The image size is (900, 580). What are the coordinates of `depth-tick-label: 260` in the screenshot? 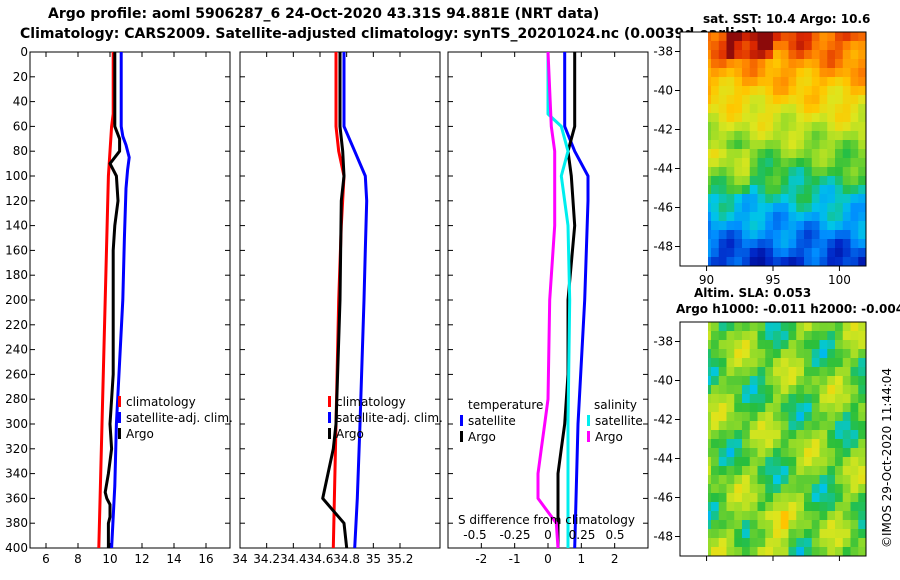 It's located at (16, 374).